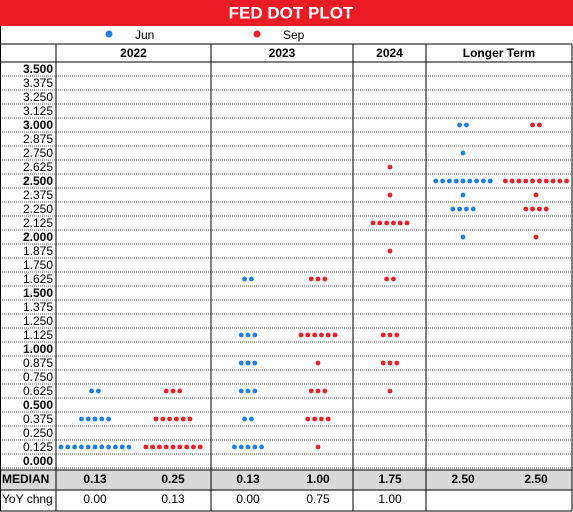 This screenshot has width=573, height=512. Describe the element at coordinates (173, 479) in the screenshot. I see `summary-value: 0.25` at that location.